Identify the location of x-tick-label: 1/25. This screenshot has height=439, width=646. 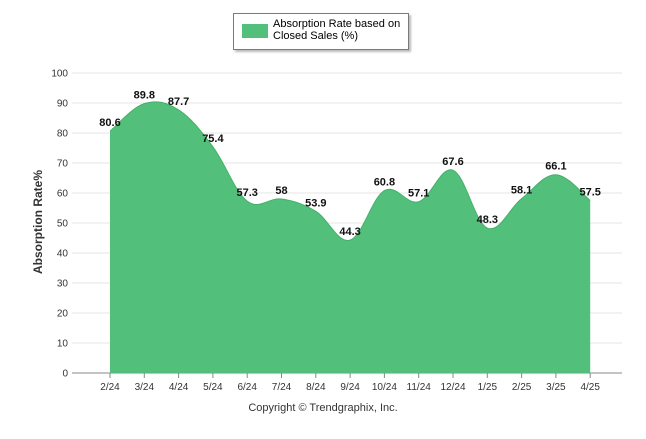
(488, 387).